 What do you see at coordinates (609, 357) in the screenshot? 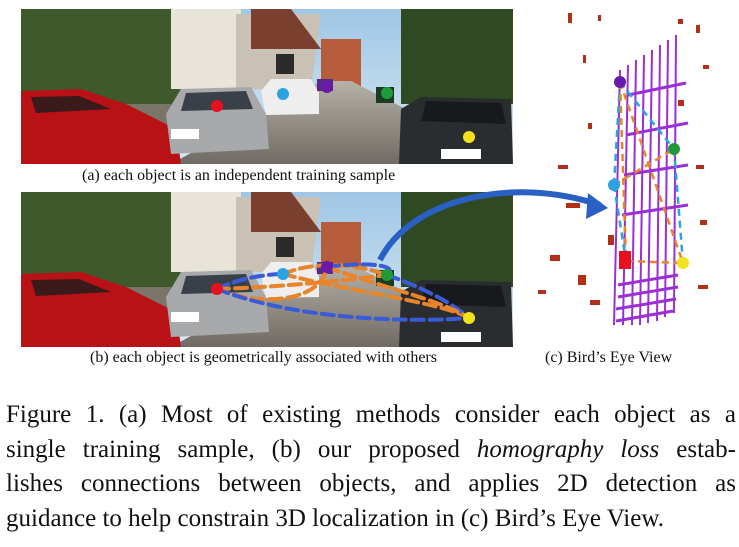
I see `panel-c-label: (c) Bird’s Eye View` at bounding box center [609, 357].